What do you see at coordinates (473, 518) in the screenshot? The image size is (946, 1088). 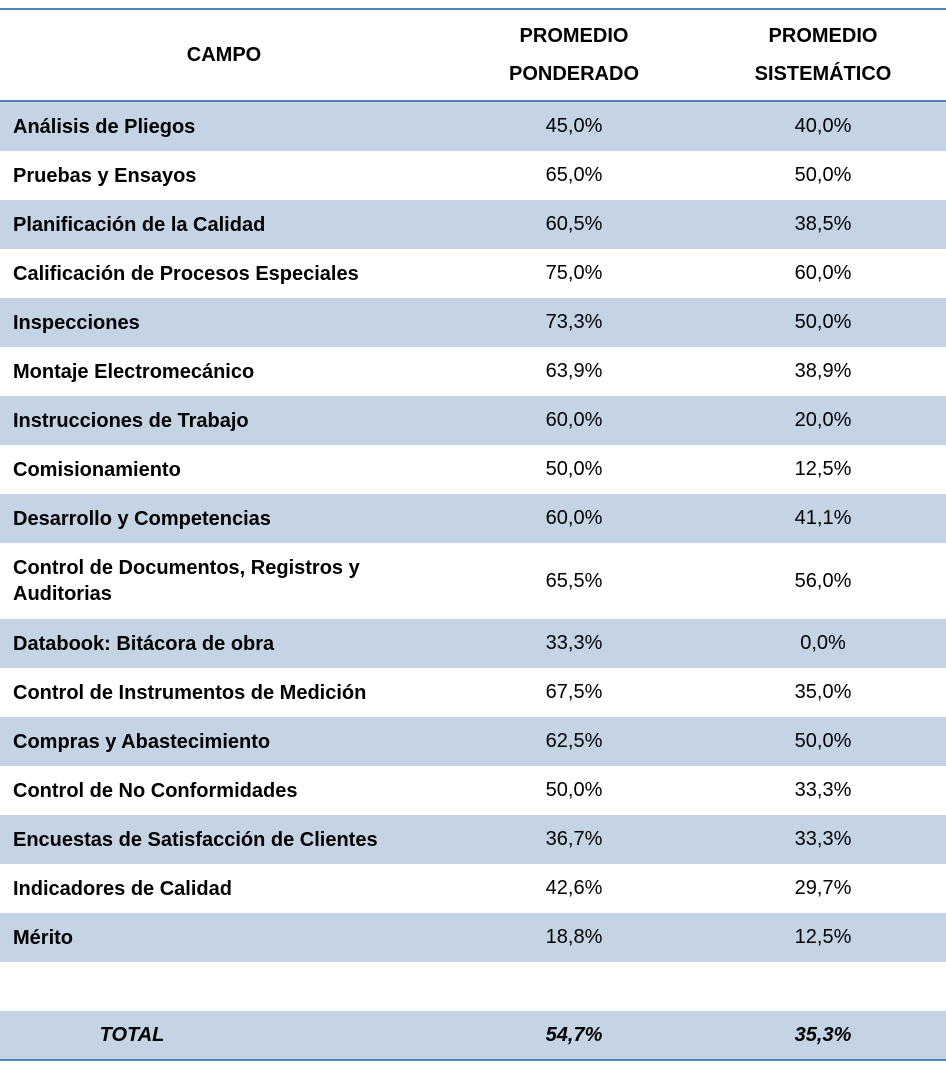 I see `table-row: Desarrollo y Competencias 60,0% 41,1%` at bounding box center [473, 518].